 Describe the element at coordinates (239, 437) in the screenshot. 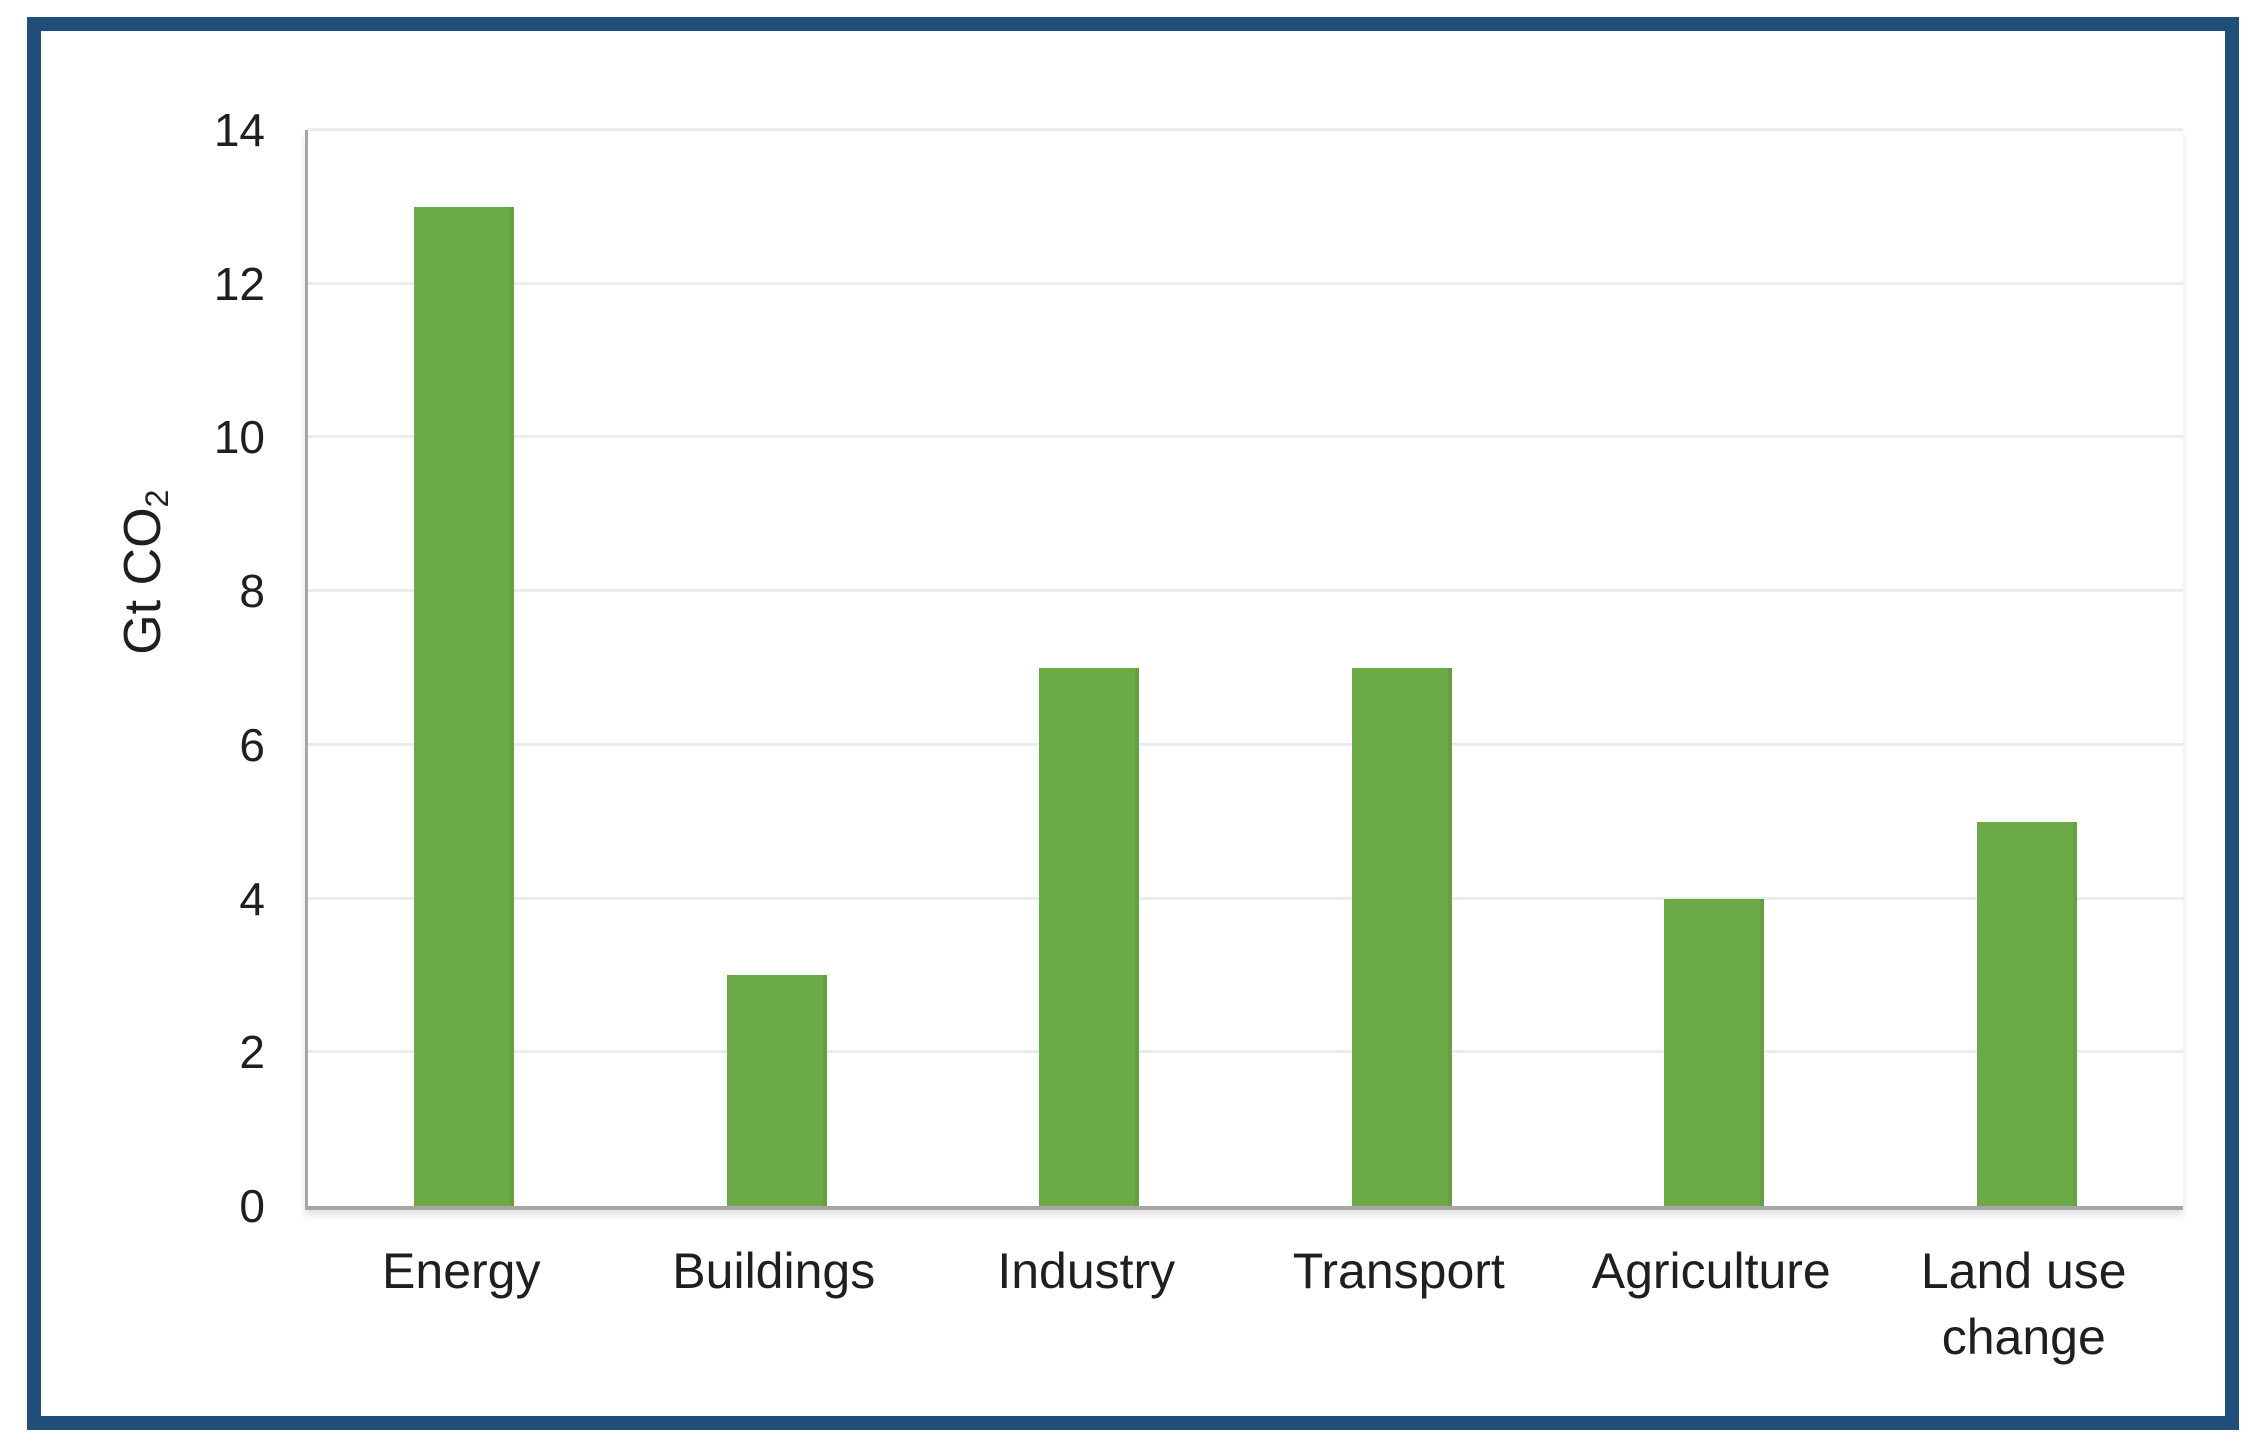

I see `y-tick-label-10: 10` at that location.